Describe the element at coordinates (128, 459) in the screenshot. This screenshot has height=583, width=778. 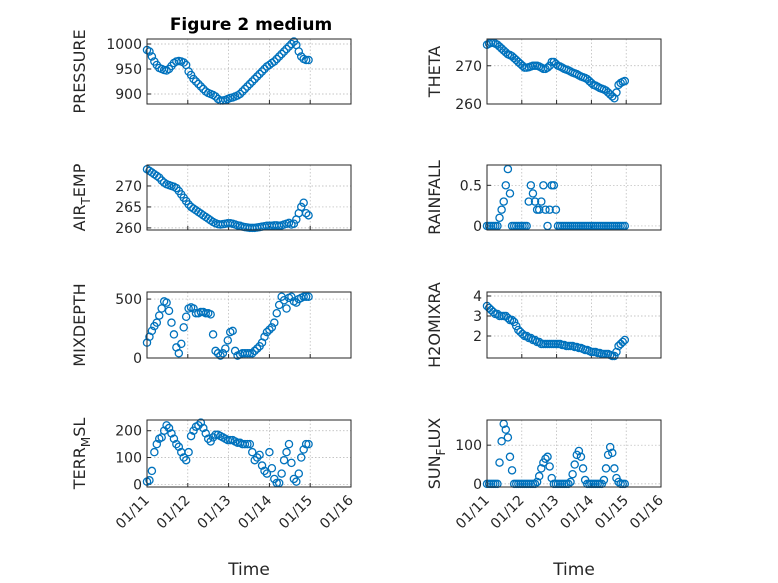
I see `y-tick-label: 100` at that location.